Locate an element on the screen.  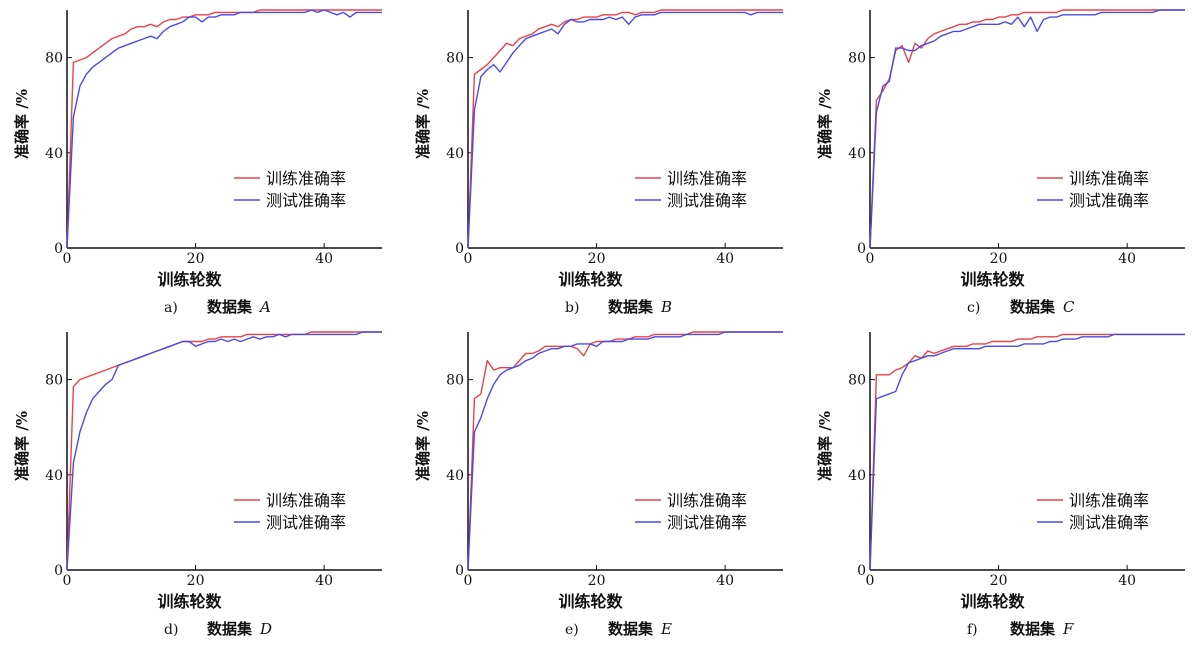
caption-label: a) is located at coordinates (171, 308).